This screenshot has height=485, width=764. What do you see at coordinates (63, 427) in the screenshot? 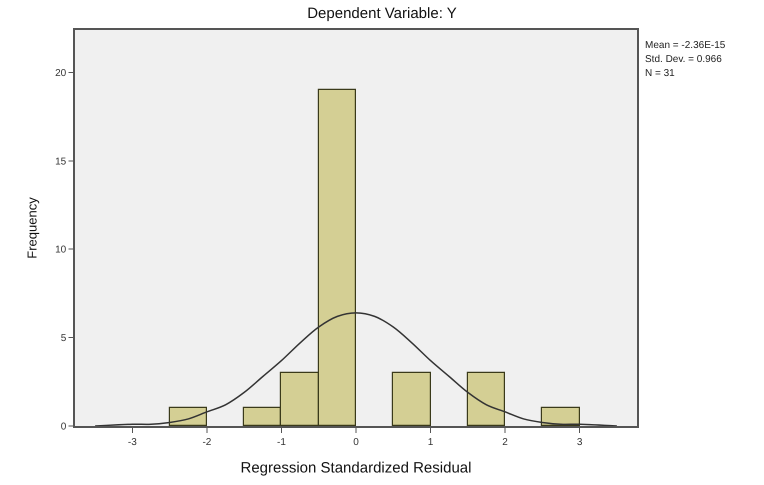
I see `y-tick-label: 0` at bounding box center [63, 427].